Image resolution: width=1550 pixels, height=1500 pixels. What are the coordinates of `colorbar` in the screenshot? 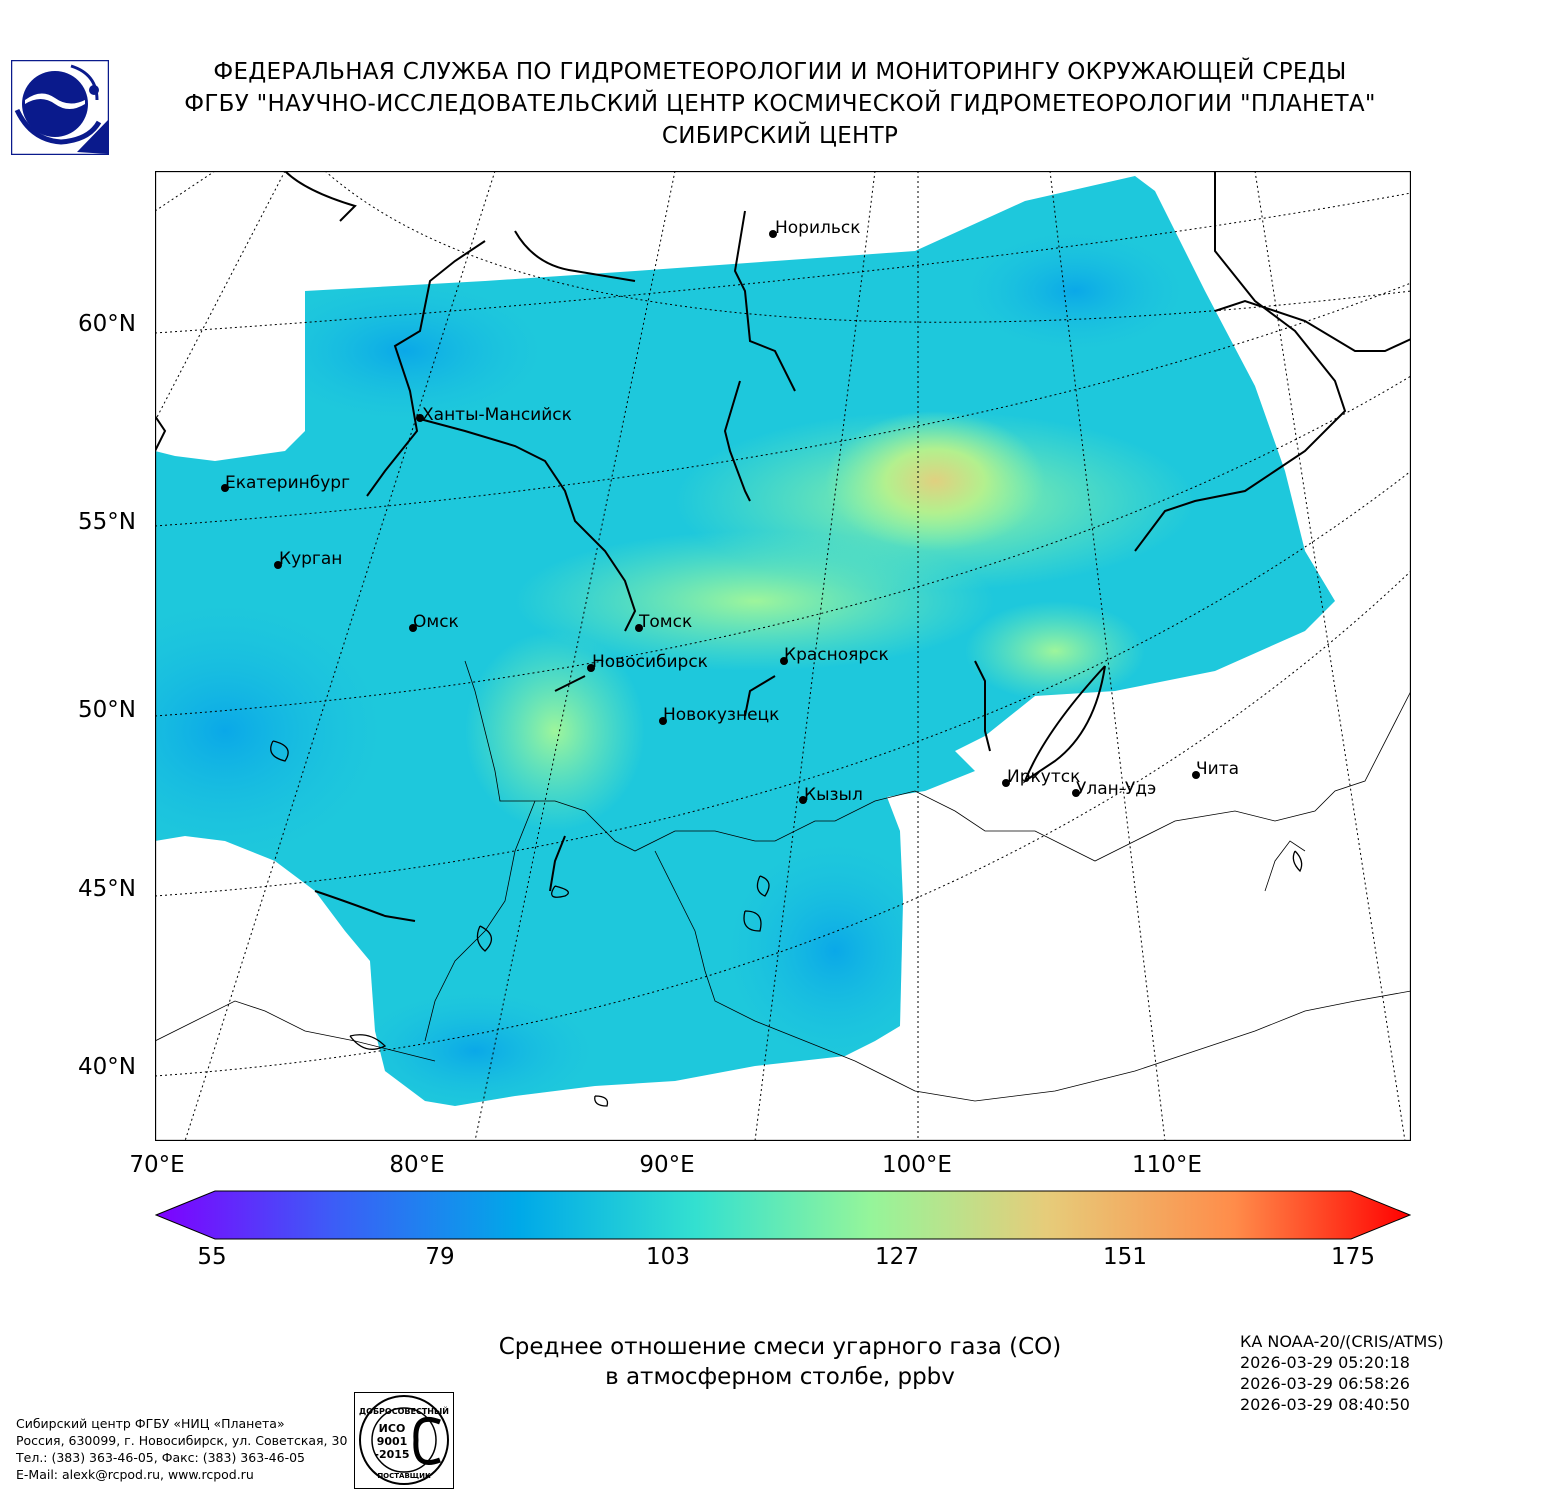 It's located at (783, 1215).